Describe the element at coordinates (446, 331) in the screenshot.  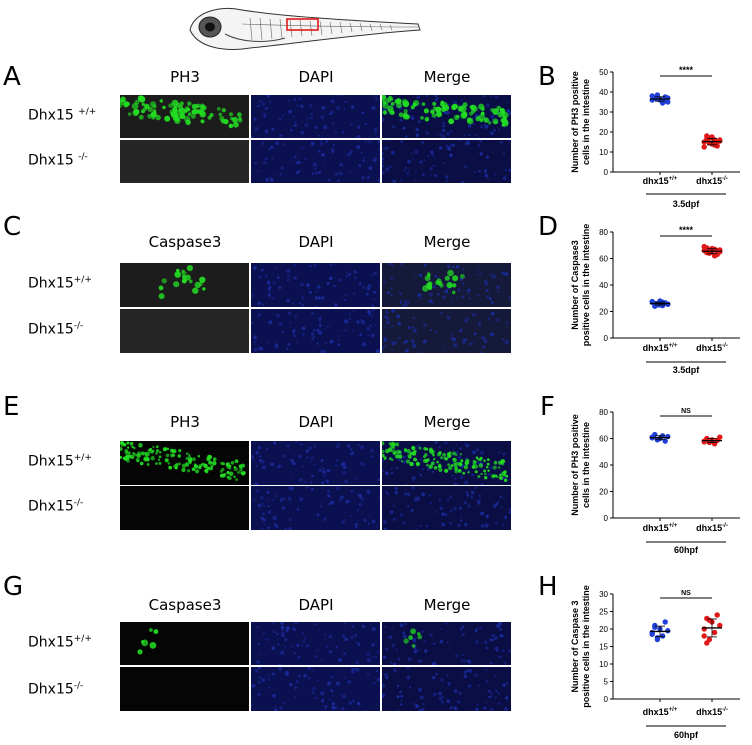
I see `micrograph-c-mut-merge` at that location.